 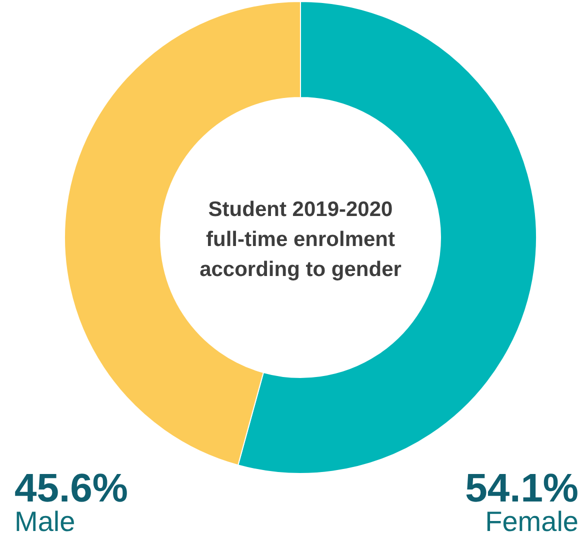 What do you see at coordinates (301, 239) in the screenshot?
I see `text: Student 2019-2020 full-time enrolment according to gender` at bounding box center [301, 239].